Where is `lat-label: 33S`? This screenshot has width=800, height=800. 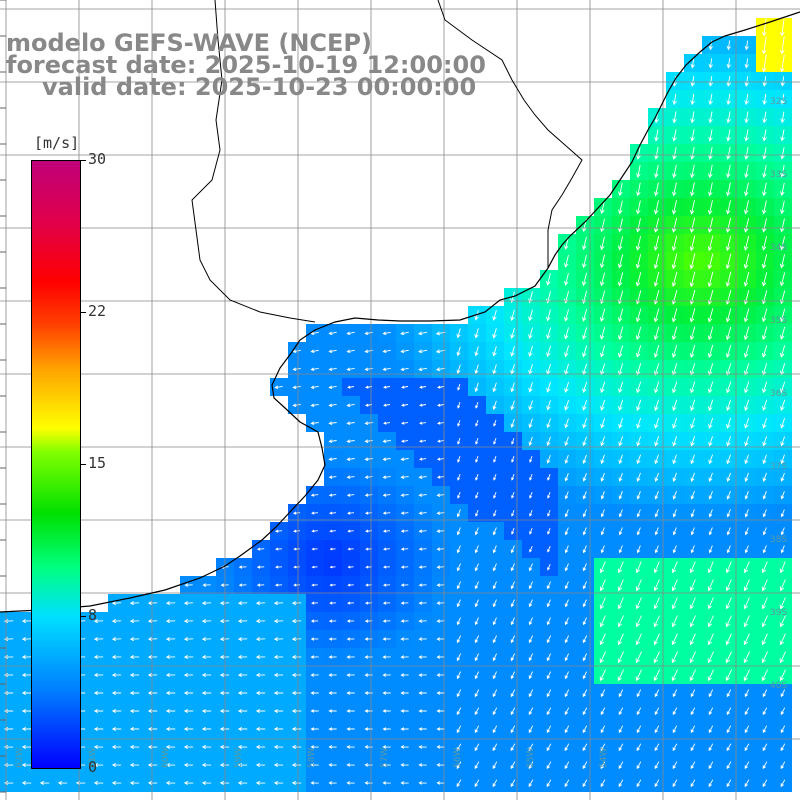
lat-label: 33S is located at coordinates (778, 175).